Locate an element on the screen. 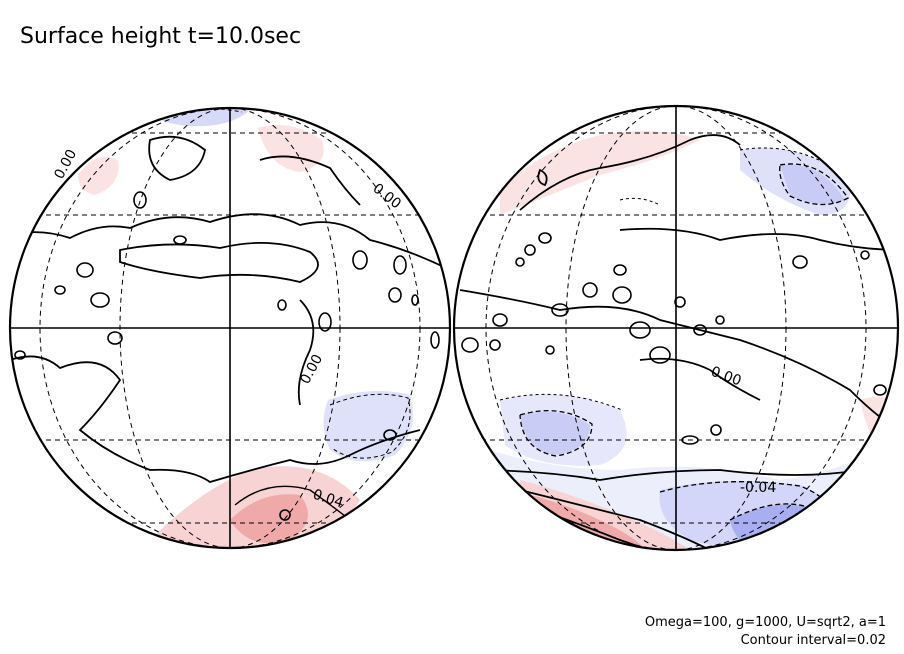 The image size is (904, 654). left-pos-topleft is located at coordinates (98, 176).